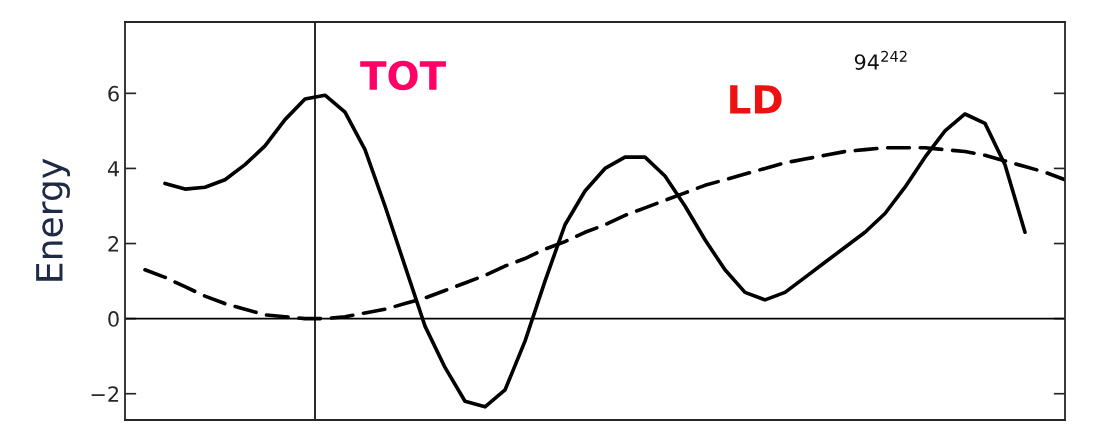  Describe the element at coordinates (105, 394) in the screenshot. I see `y-tick-label: −2` at that location.